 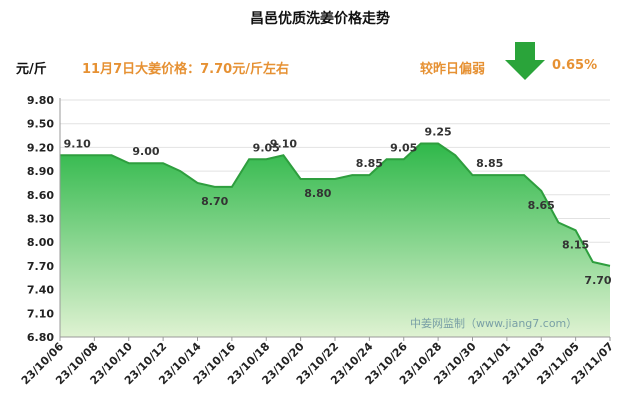 What do you see at coordinates (541, 205) in the screenshot?
I see `data-label: 8.65` at bounding box center [541, 205].